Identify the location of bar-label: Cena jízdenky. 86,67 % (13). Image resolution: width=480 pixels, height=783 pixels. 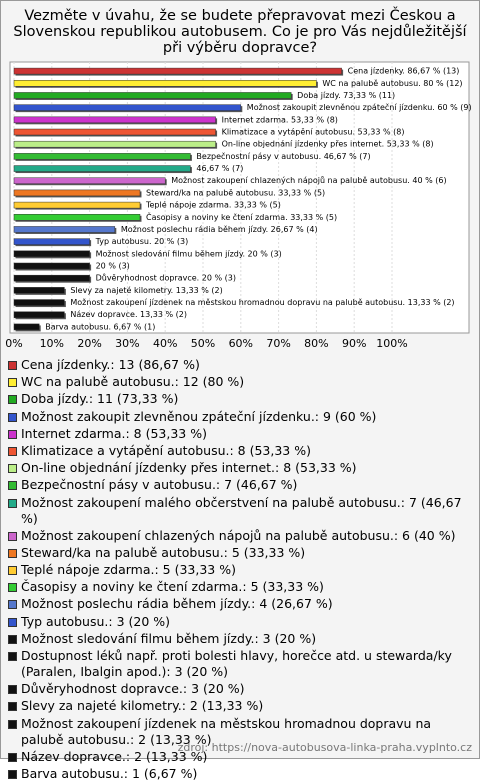
(404, 71).